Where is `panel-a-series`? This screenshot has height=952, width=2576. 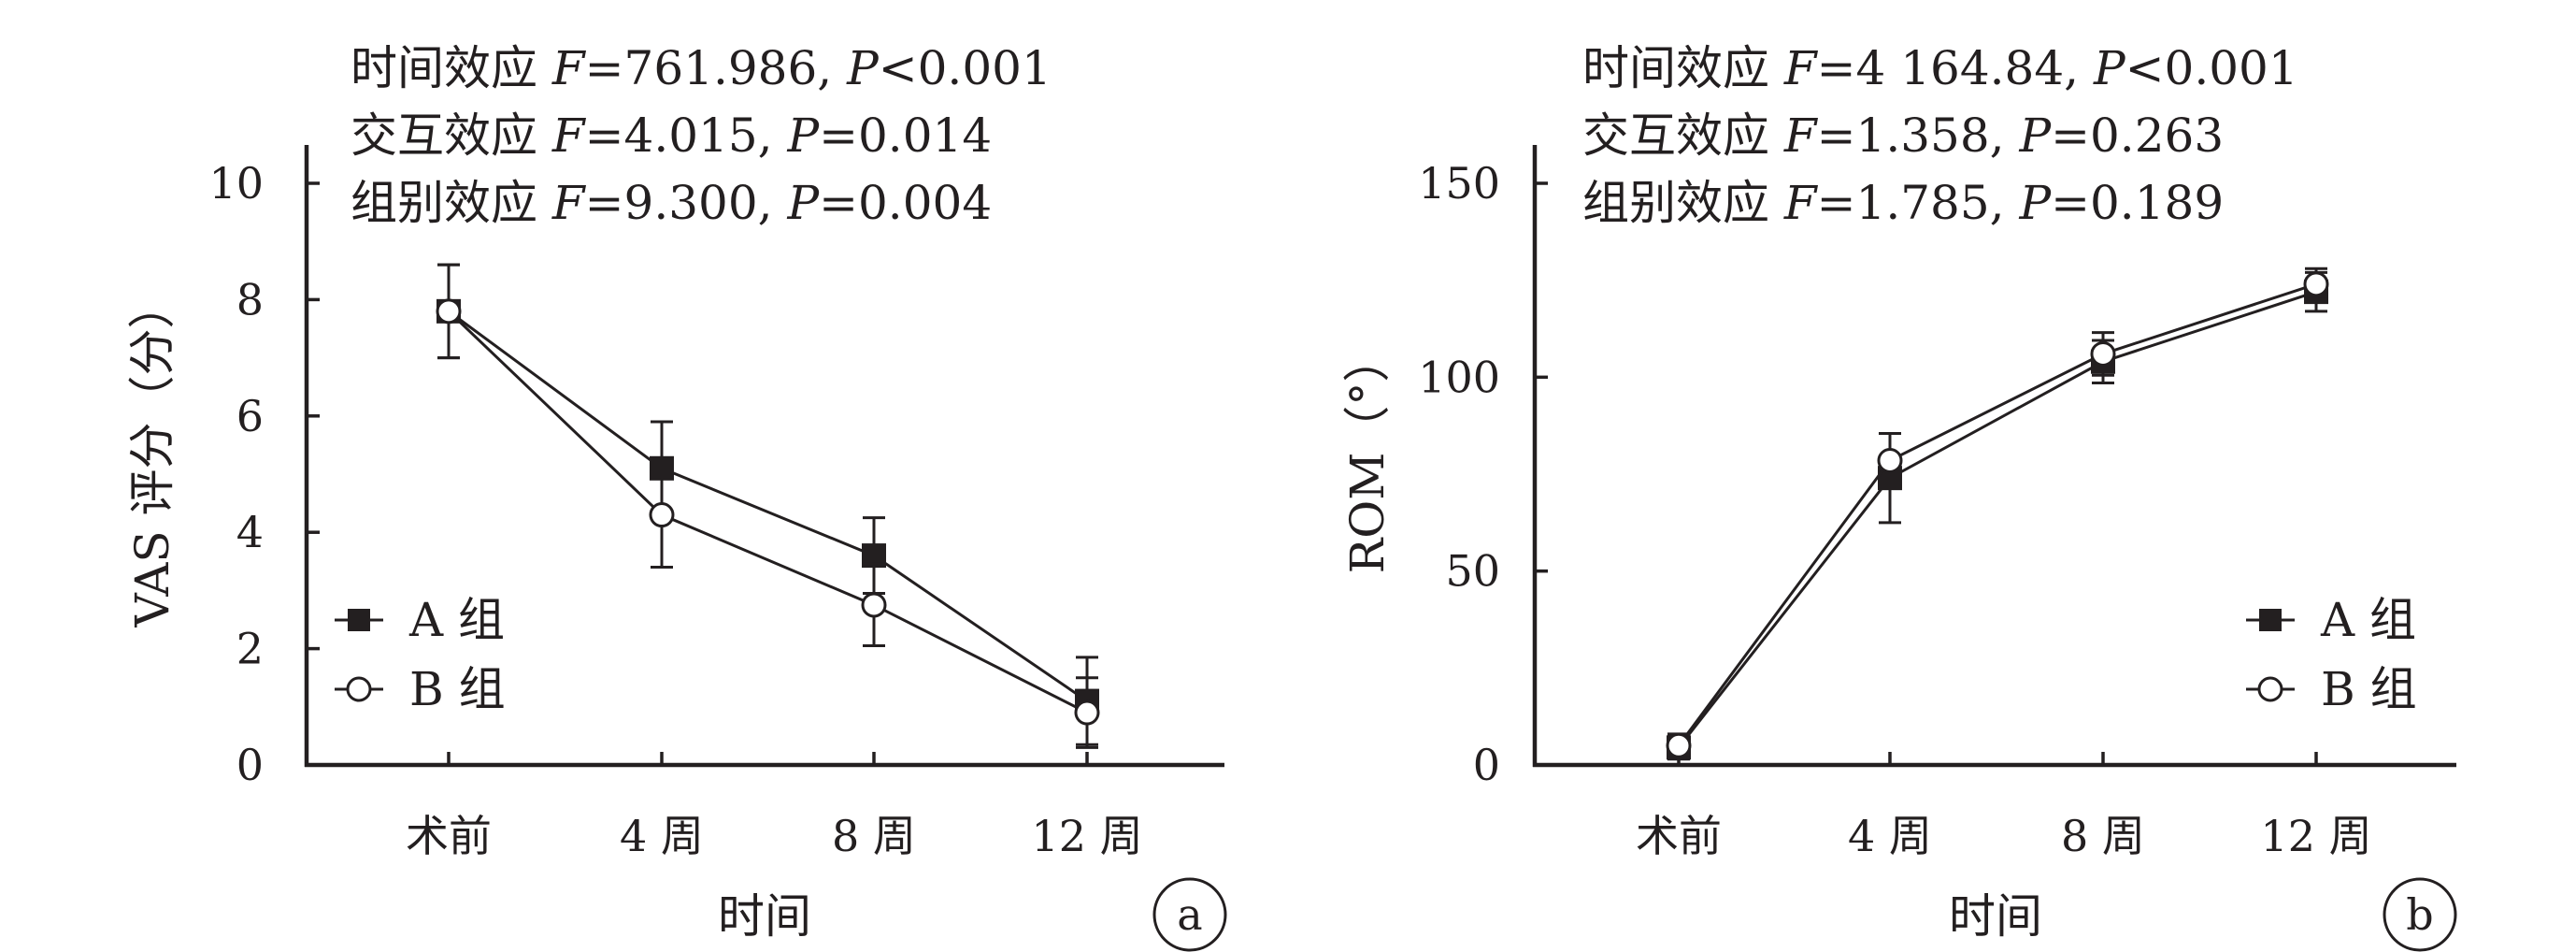
panel-a-series is located at coordinates (768, 506).